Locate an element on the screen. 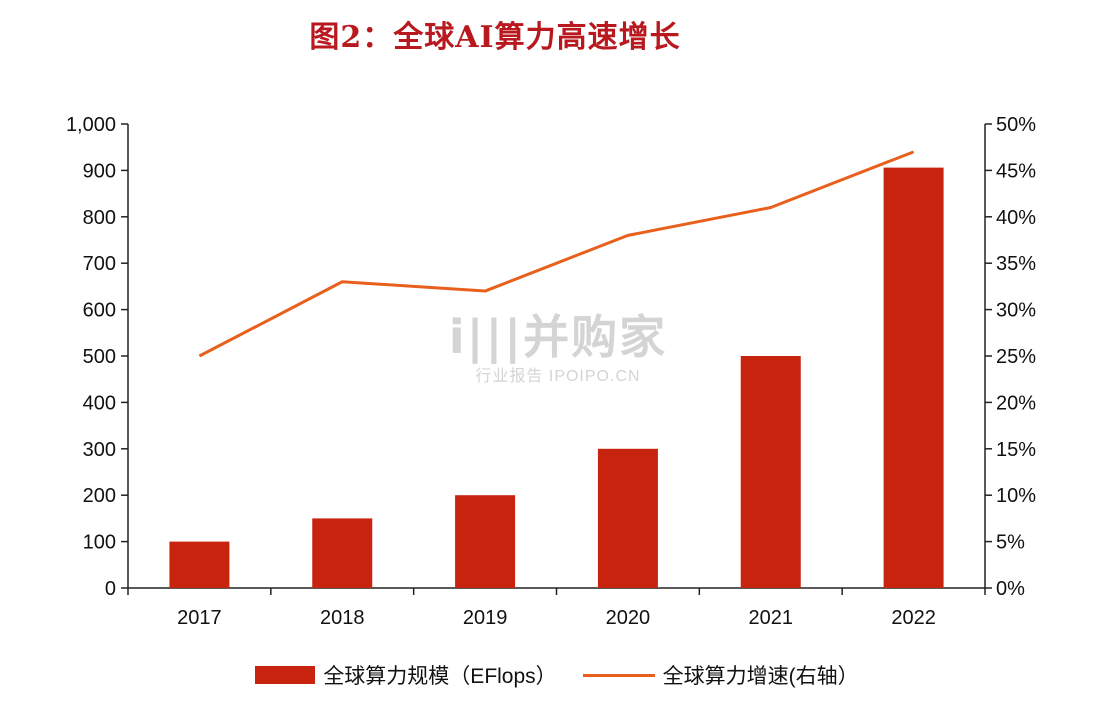 The image size is (1114, 704). left-tick-label: 700 is located at coordinates (99, 264).